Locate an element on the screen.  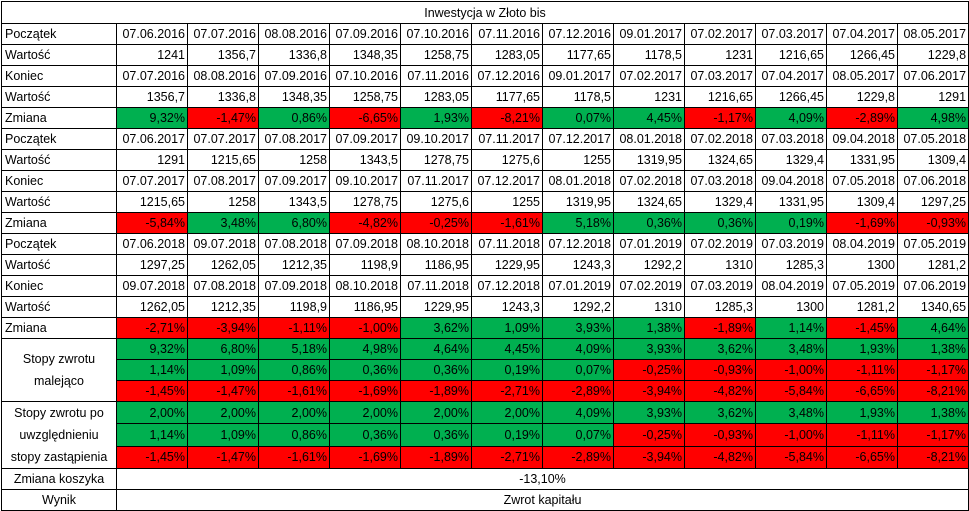
start-date-cell: 07.11.2016 is located at coordinates (507, 34).